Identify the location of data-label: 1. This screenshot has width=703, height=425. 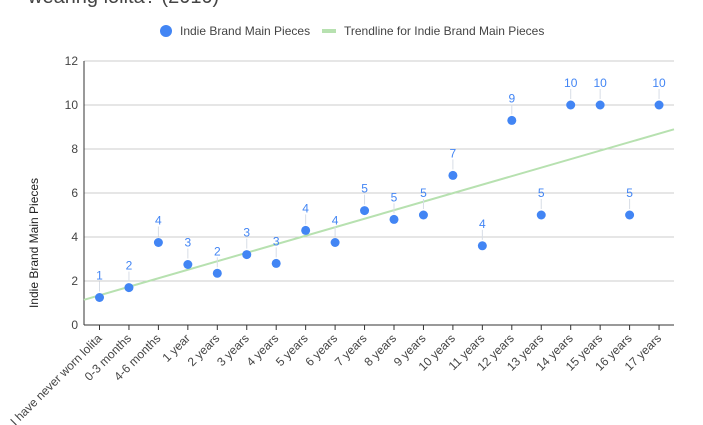
(99, 276).